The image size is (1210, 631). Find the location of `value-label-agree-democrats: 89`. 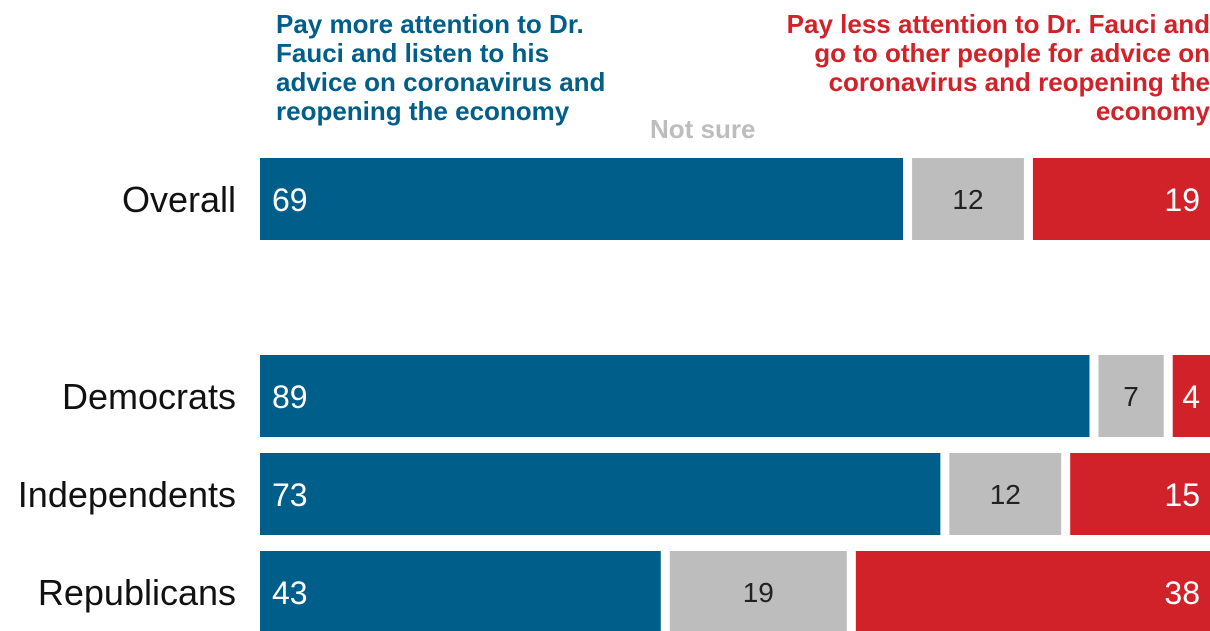

value-label-agree-democrats: 89 is located at coordinates (290, 397).